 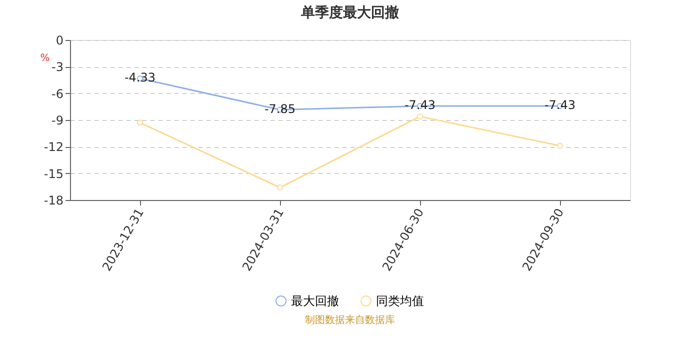 I want to click on data-label: -7.85, so click(x=280, y=109).